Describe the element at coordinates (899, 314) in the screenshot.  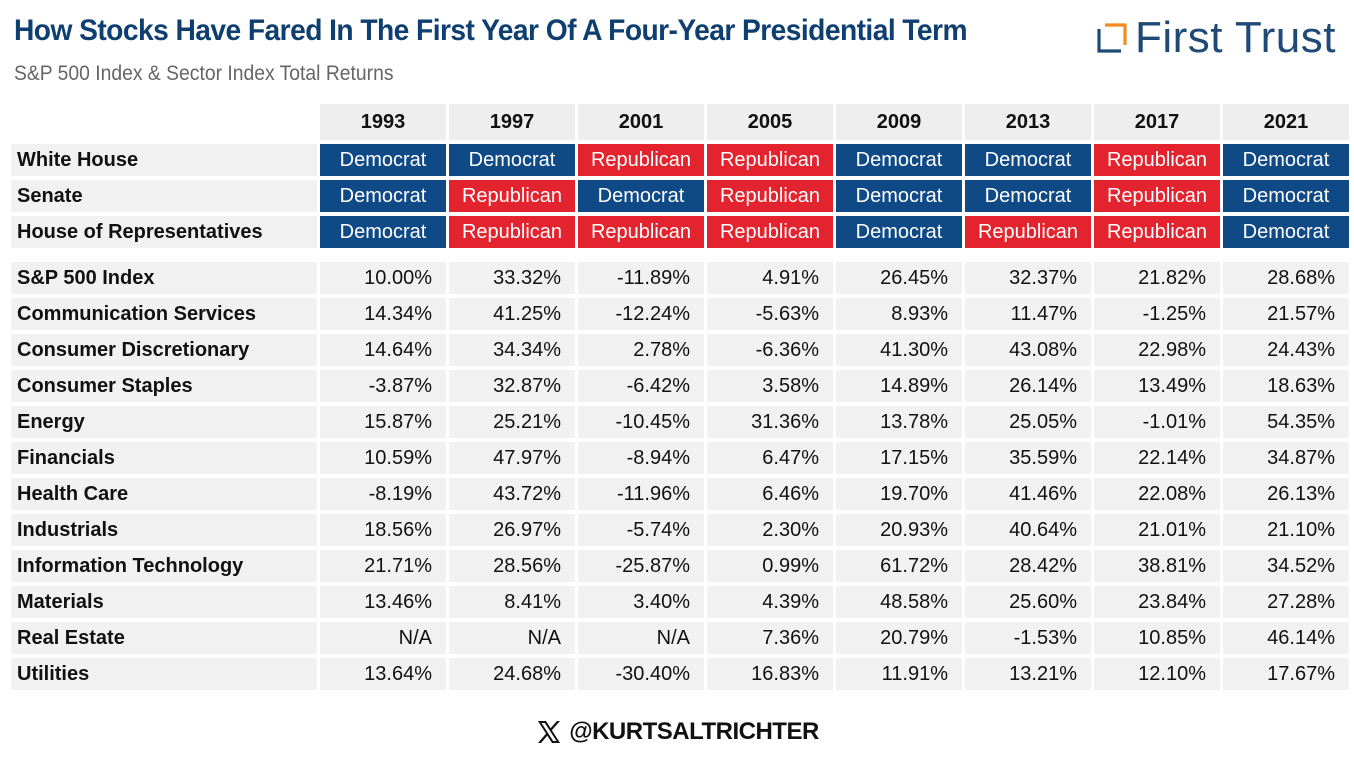
I see `return-value-cell: 8.93%` at that location.